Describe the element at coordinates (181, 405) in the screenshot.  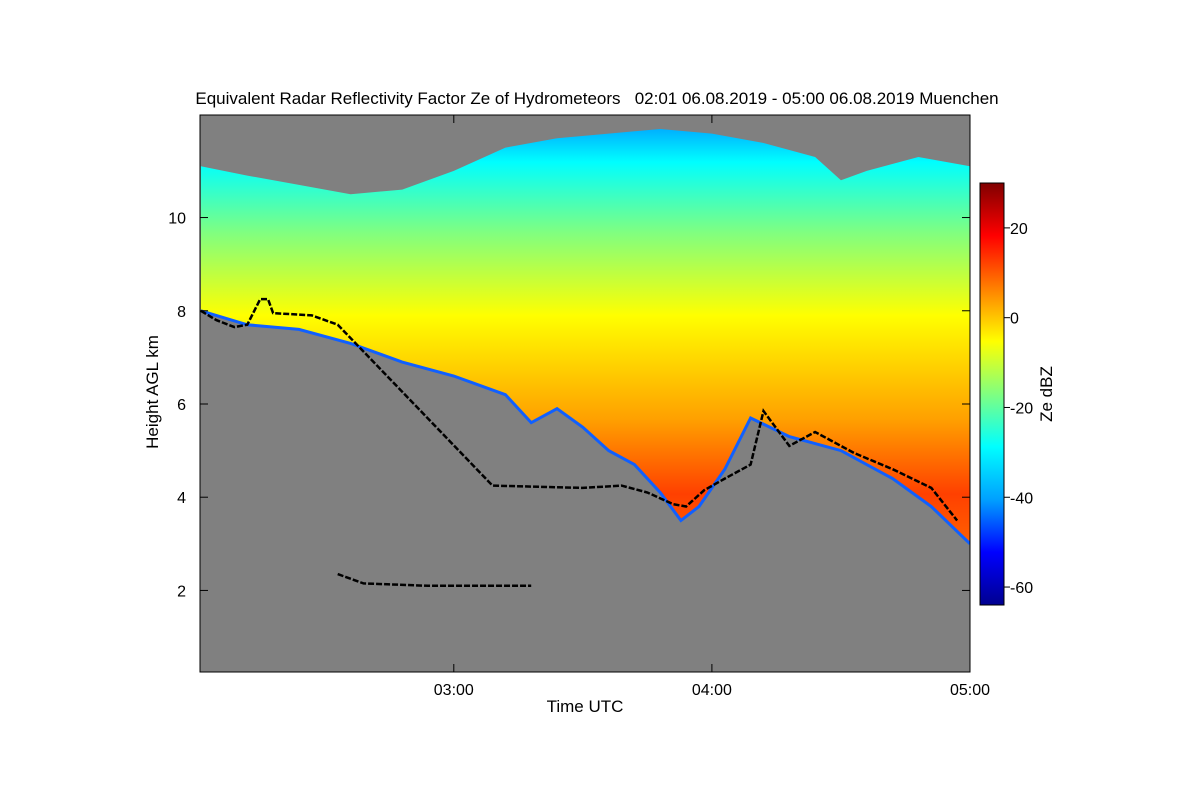
I see `y-tick-label: 6` at that location.